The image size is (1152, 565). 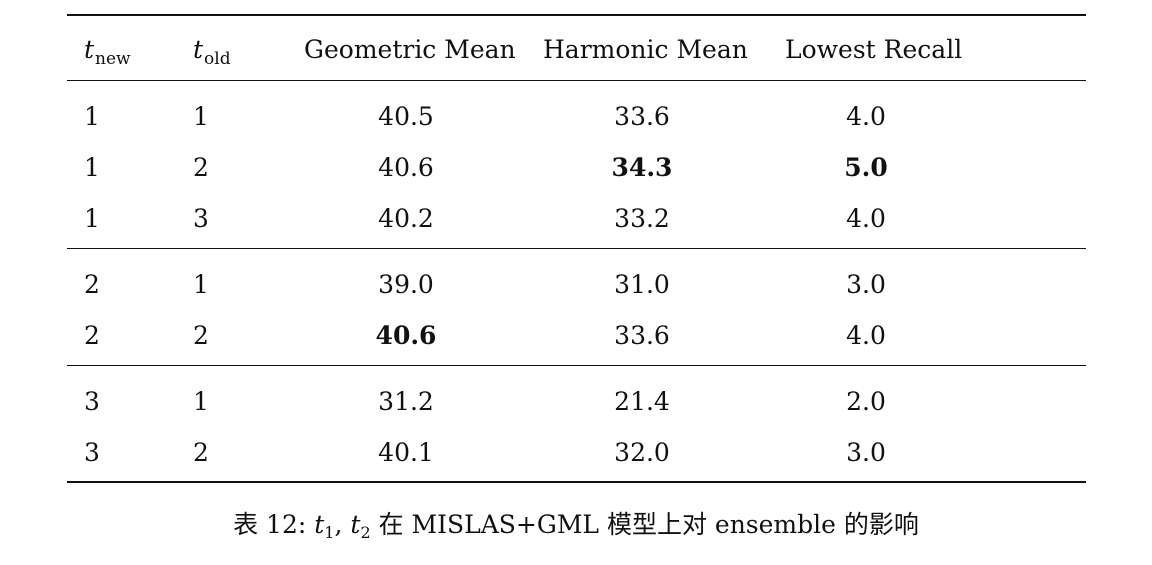 What do you see at coordinates (406, 401) in the screenshot?
I see `cell-geometric-mean: 31.2` at bounding box center [406, 401].